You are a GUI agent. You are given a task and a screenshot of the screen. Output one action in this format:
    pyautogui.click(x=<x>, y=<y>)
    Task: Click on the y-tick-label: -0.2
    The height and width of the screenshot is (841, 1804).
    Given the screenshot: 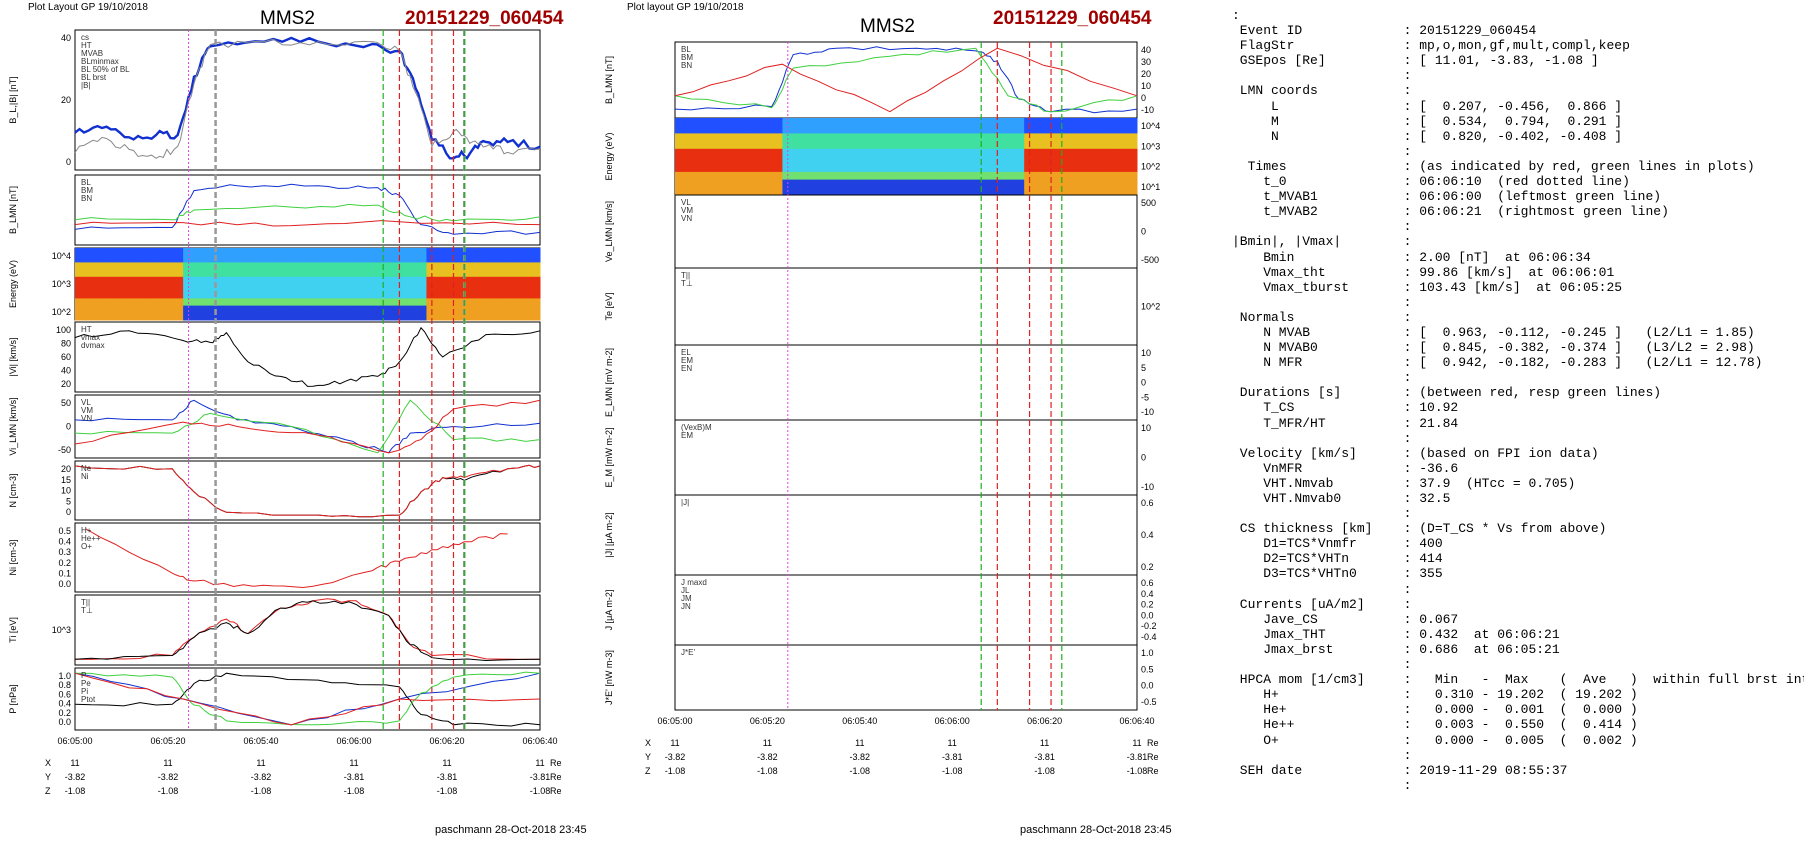 What is the action you would take?
    pyautogui.click(x=1149, y=626)
    